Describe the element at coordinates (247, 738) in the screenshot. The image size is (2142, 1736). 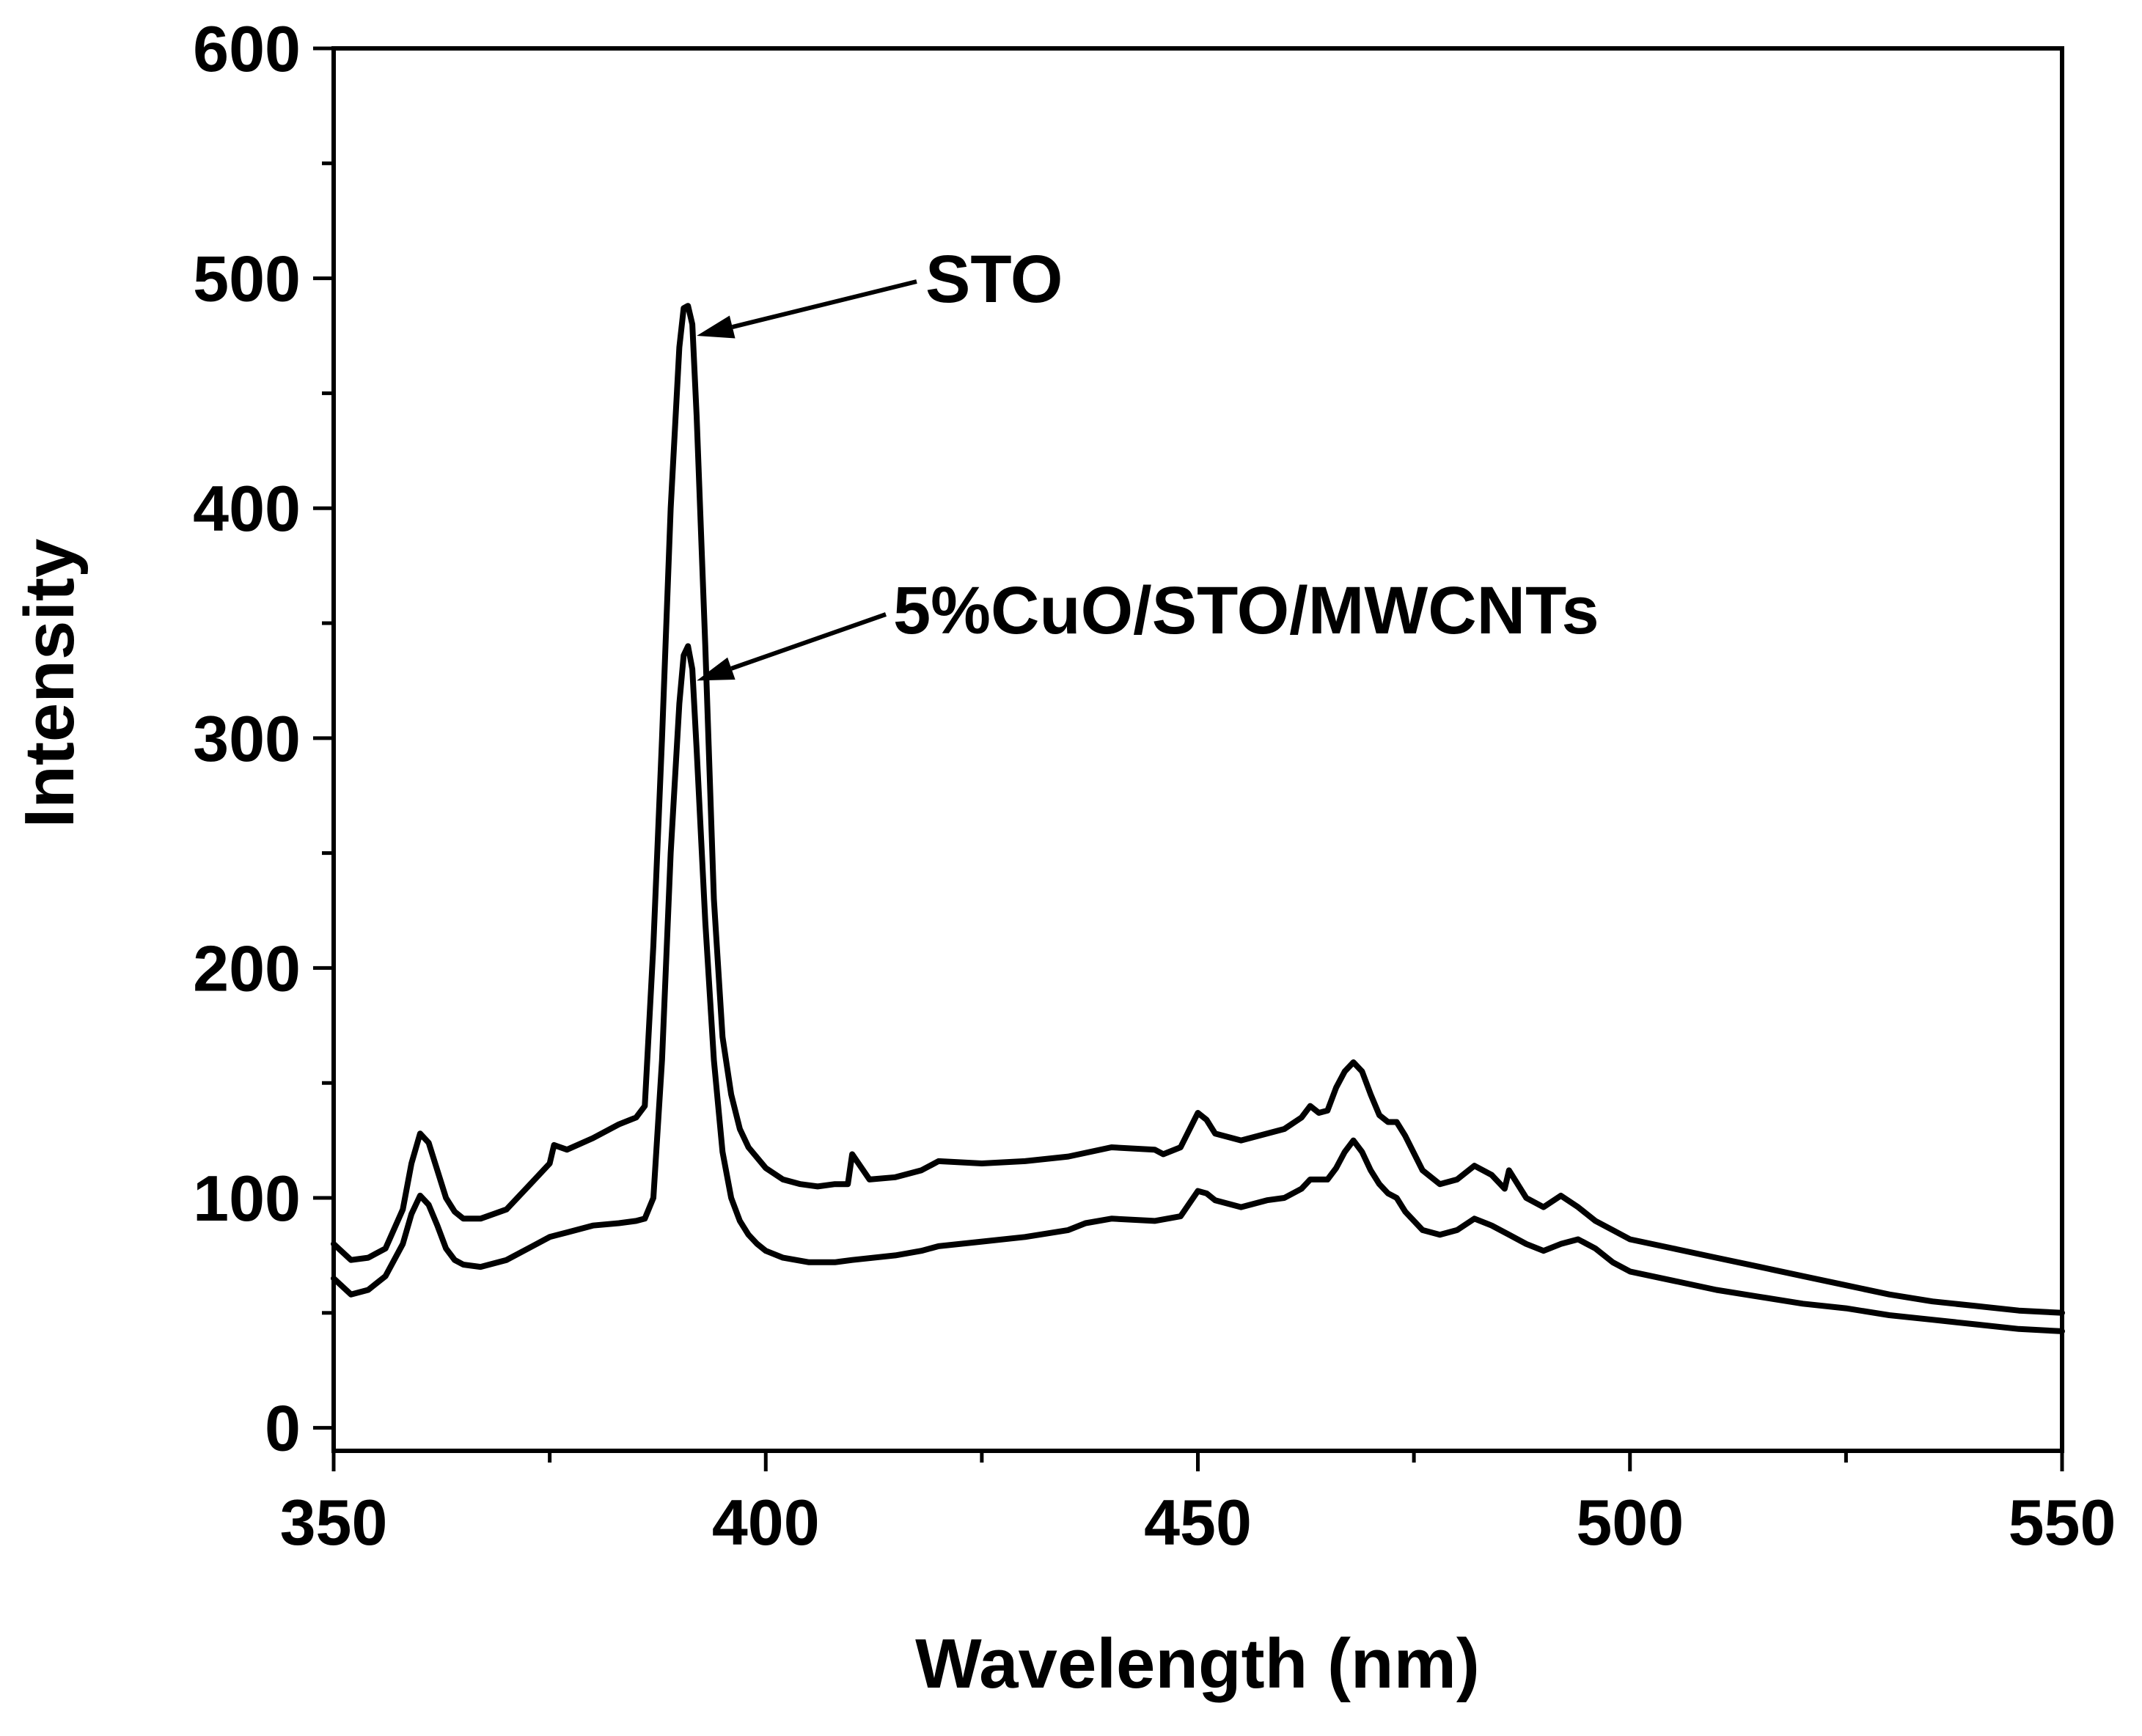
I see `y-tick-label: 300` at that location.